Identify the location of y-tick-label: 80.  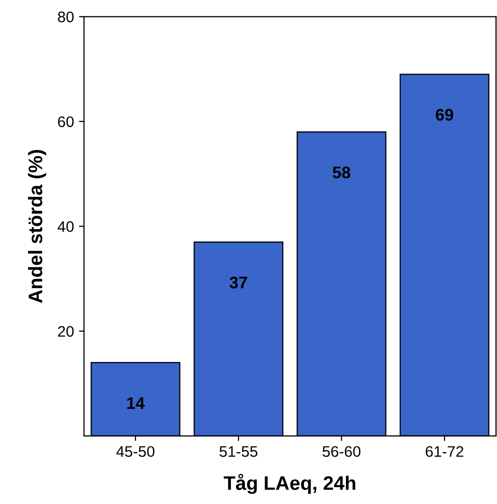
(66, 17).